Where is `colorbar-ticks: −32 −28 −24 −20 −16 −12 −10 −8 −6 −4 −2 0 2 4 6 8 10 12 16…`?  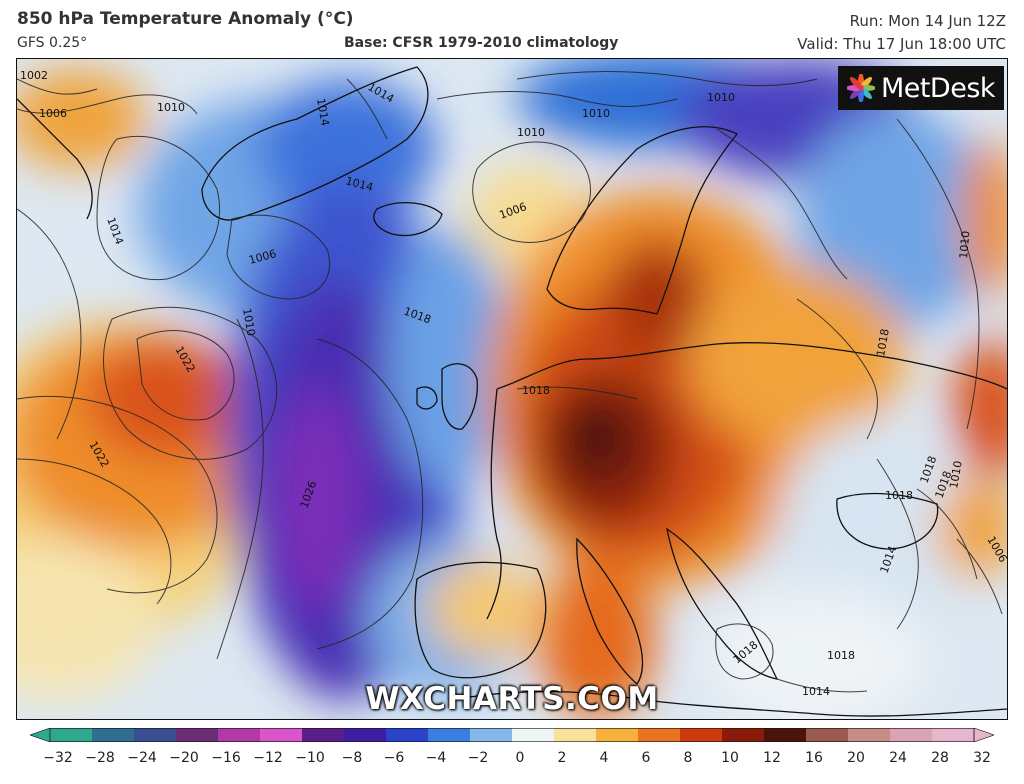
colorbar-ticks: −32 −28 −24 −20 −16 −12 −10 −8 −6 −4 −2 0 2 4 6 8 10 12 16… is located at coordinates (512, 756).